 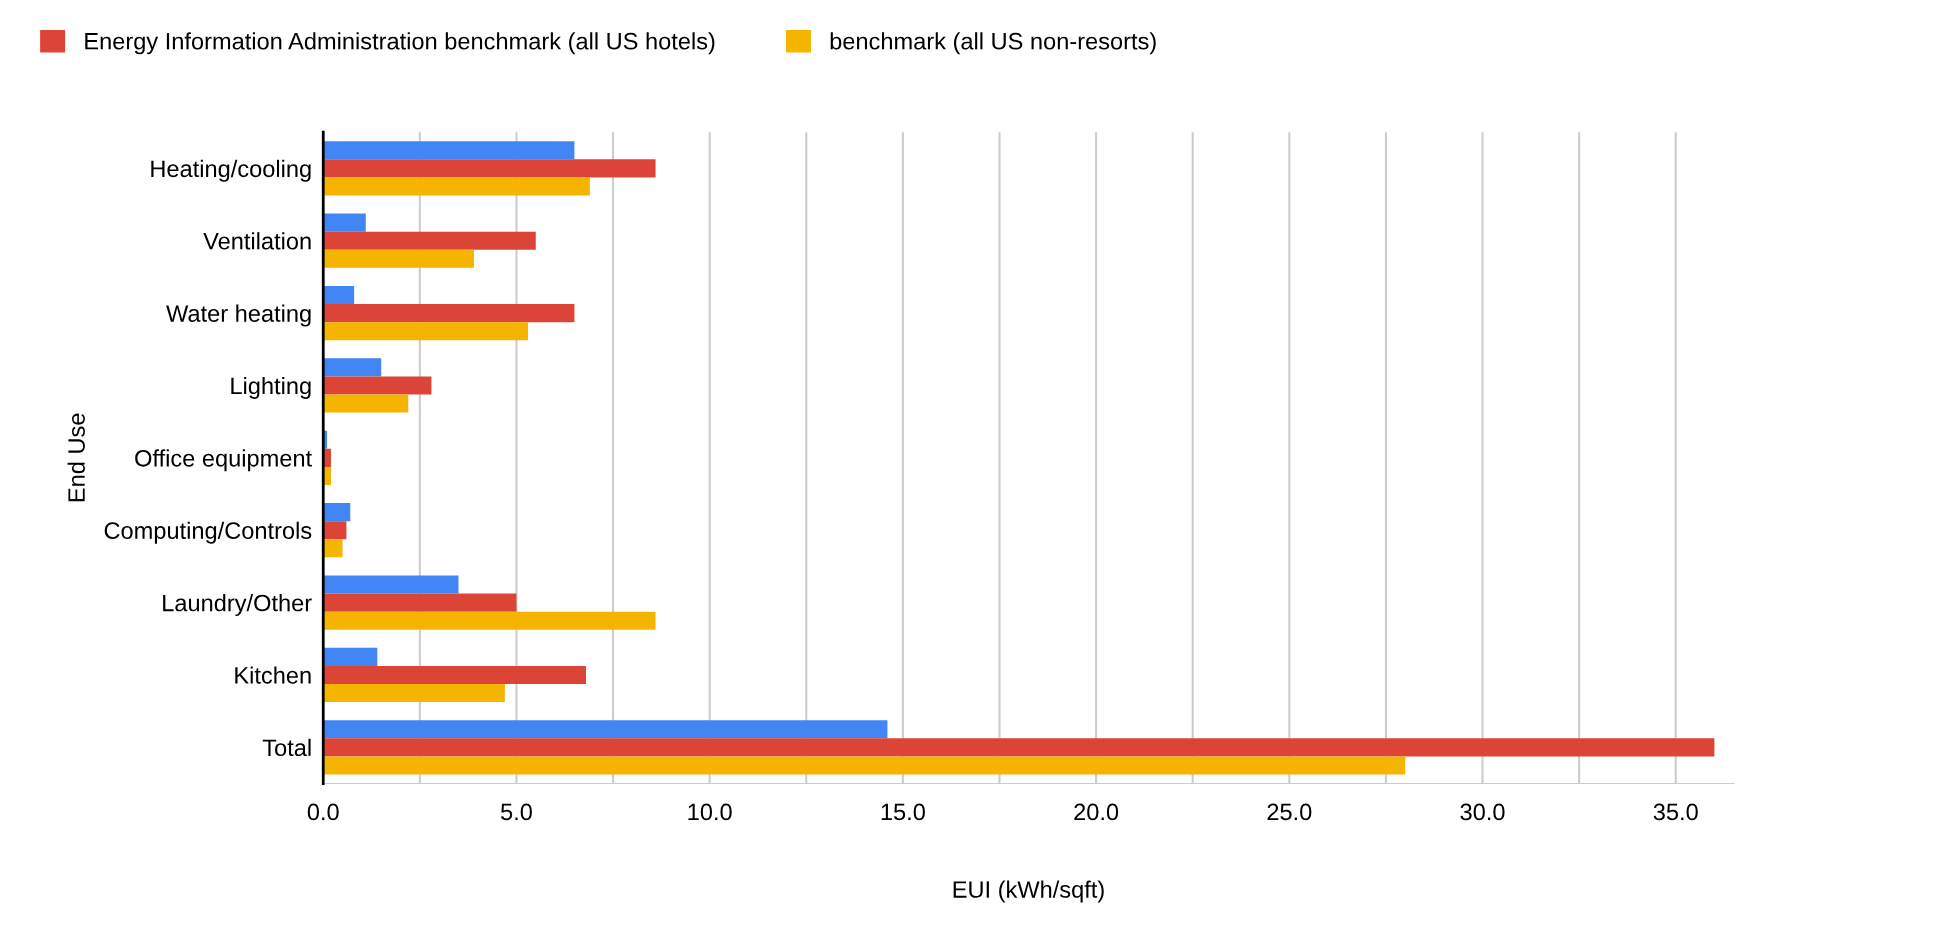 What do you see at coordinates (323, 812) in the screenshot?
I see `x-tick-label: 0.0` at bounding box center [323, 812].